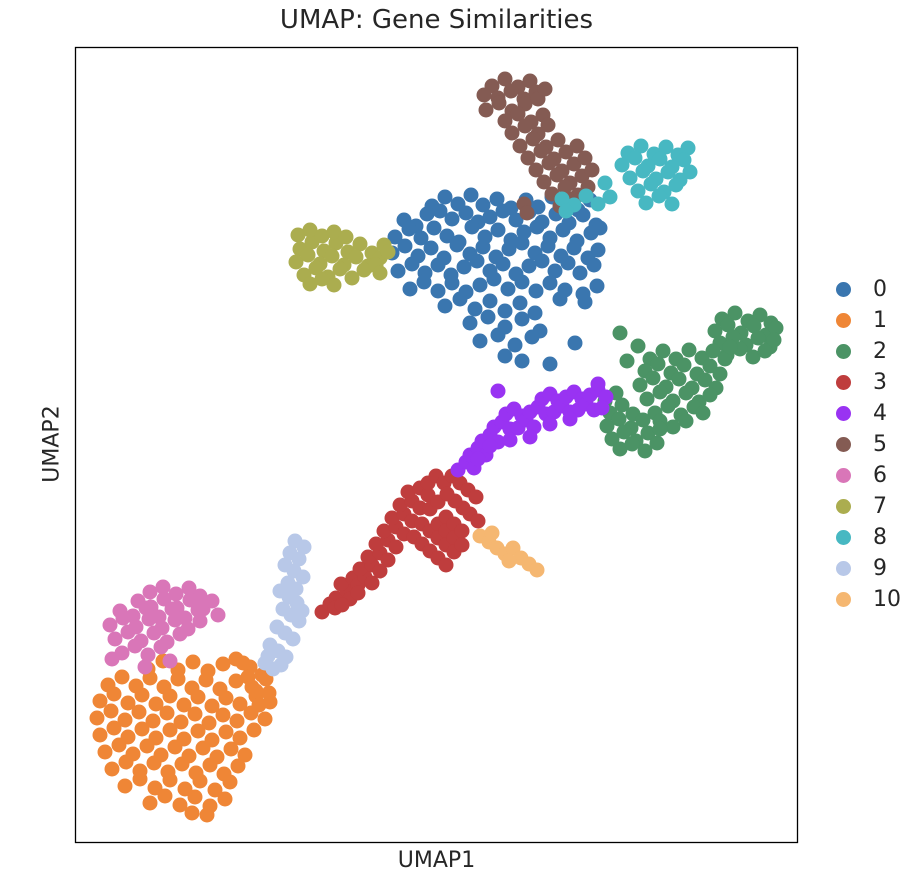 This screenshot has width=924, height=880. Describe the element at coordinates (868, 320) in the screenshot. I see `legend-item-1: 1` at that location.